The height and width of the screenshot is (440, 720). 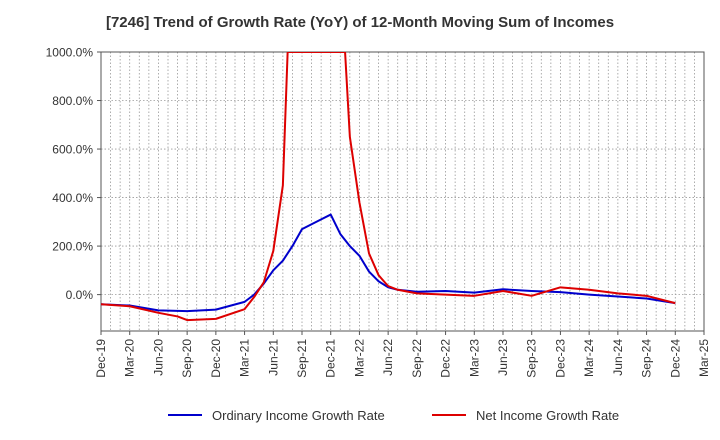 I want to click on x-tick-label: Sep-23, so click(x=532, y=358).